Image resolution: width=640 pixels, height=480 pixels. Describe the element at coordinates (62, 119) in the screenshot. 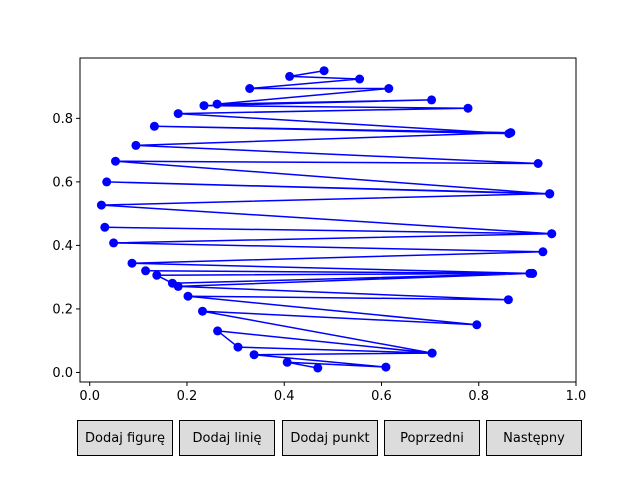

I see `y-tick-label: 0.8` at that location.